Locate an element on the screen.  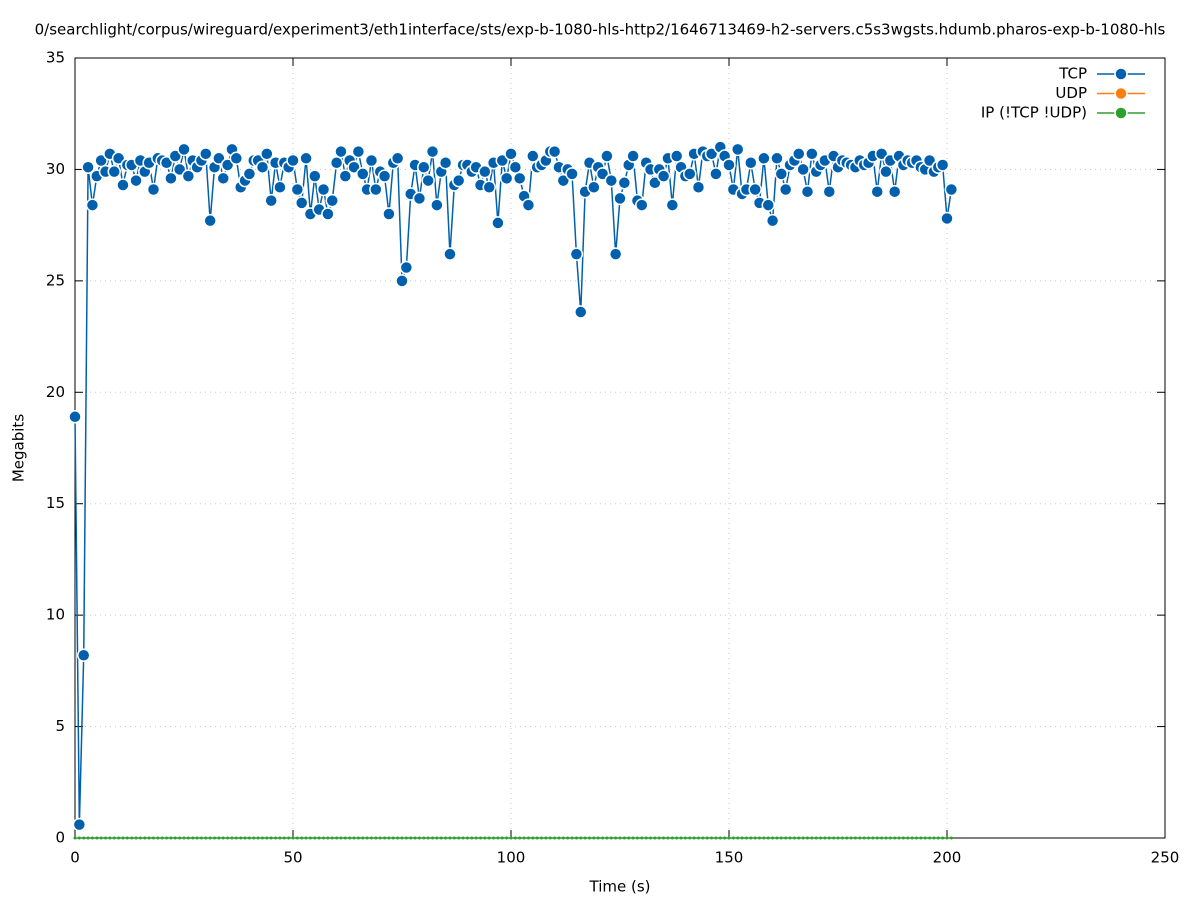
x-tick-label: 100 is located at coordinates (511, 858).